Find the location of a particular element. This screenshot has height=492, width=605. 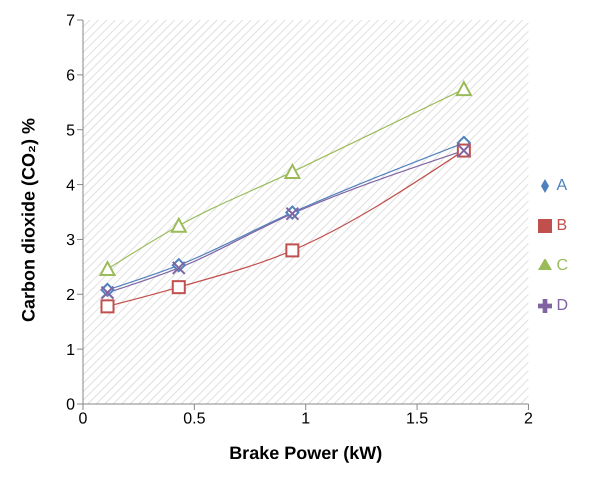

x-tick-label: 1.5 is located at coordinates (417, 419).